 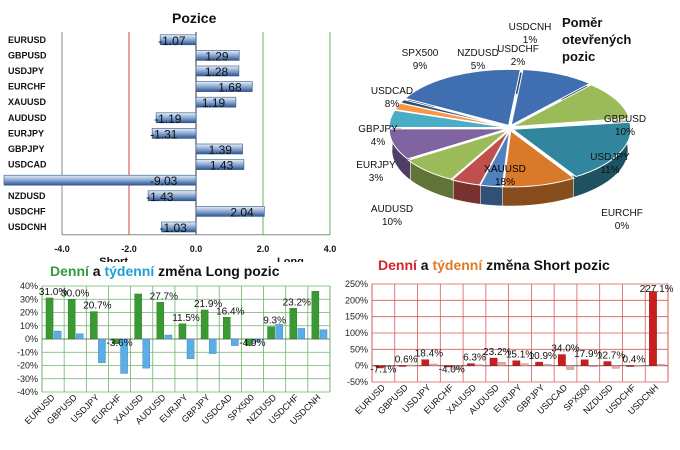 What do you see at coordinates (356, 333) in the screenshot?
I see `y-tick-label: 100%` at bounding box center [356, 333].